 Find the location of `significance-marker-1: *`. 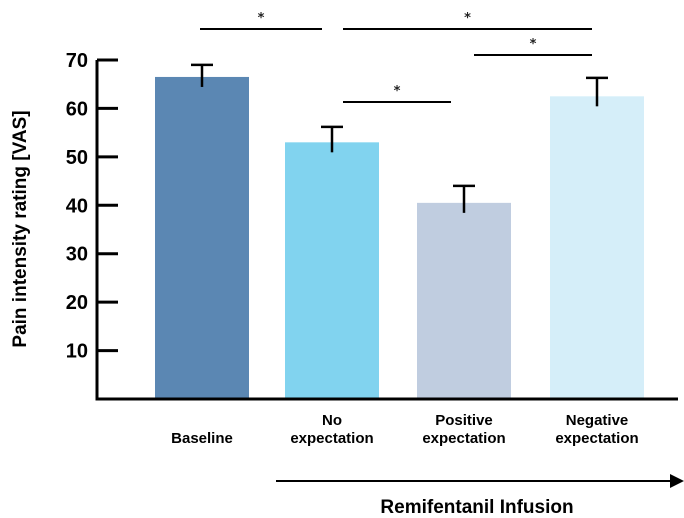

significance-marker-1: * is located at coordinates (467, 18).